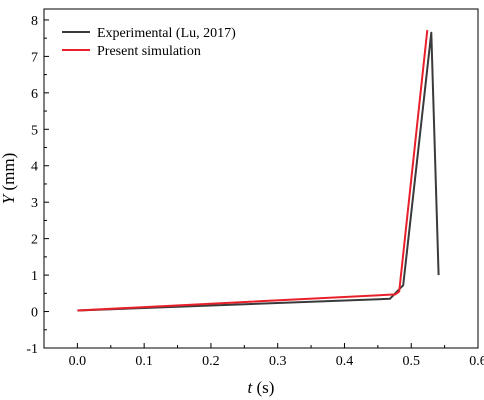  Describe the element at coordinates (34, 313) in the screenshot. I see `y-tick-label: 0` at that location.